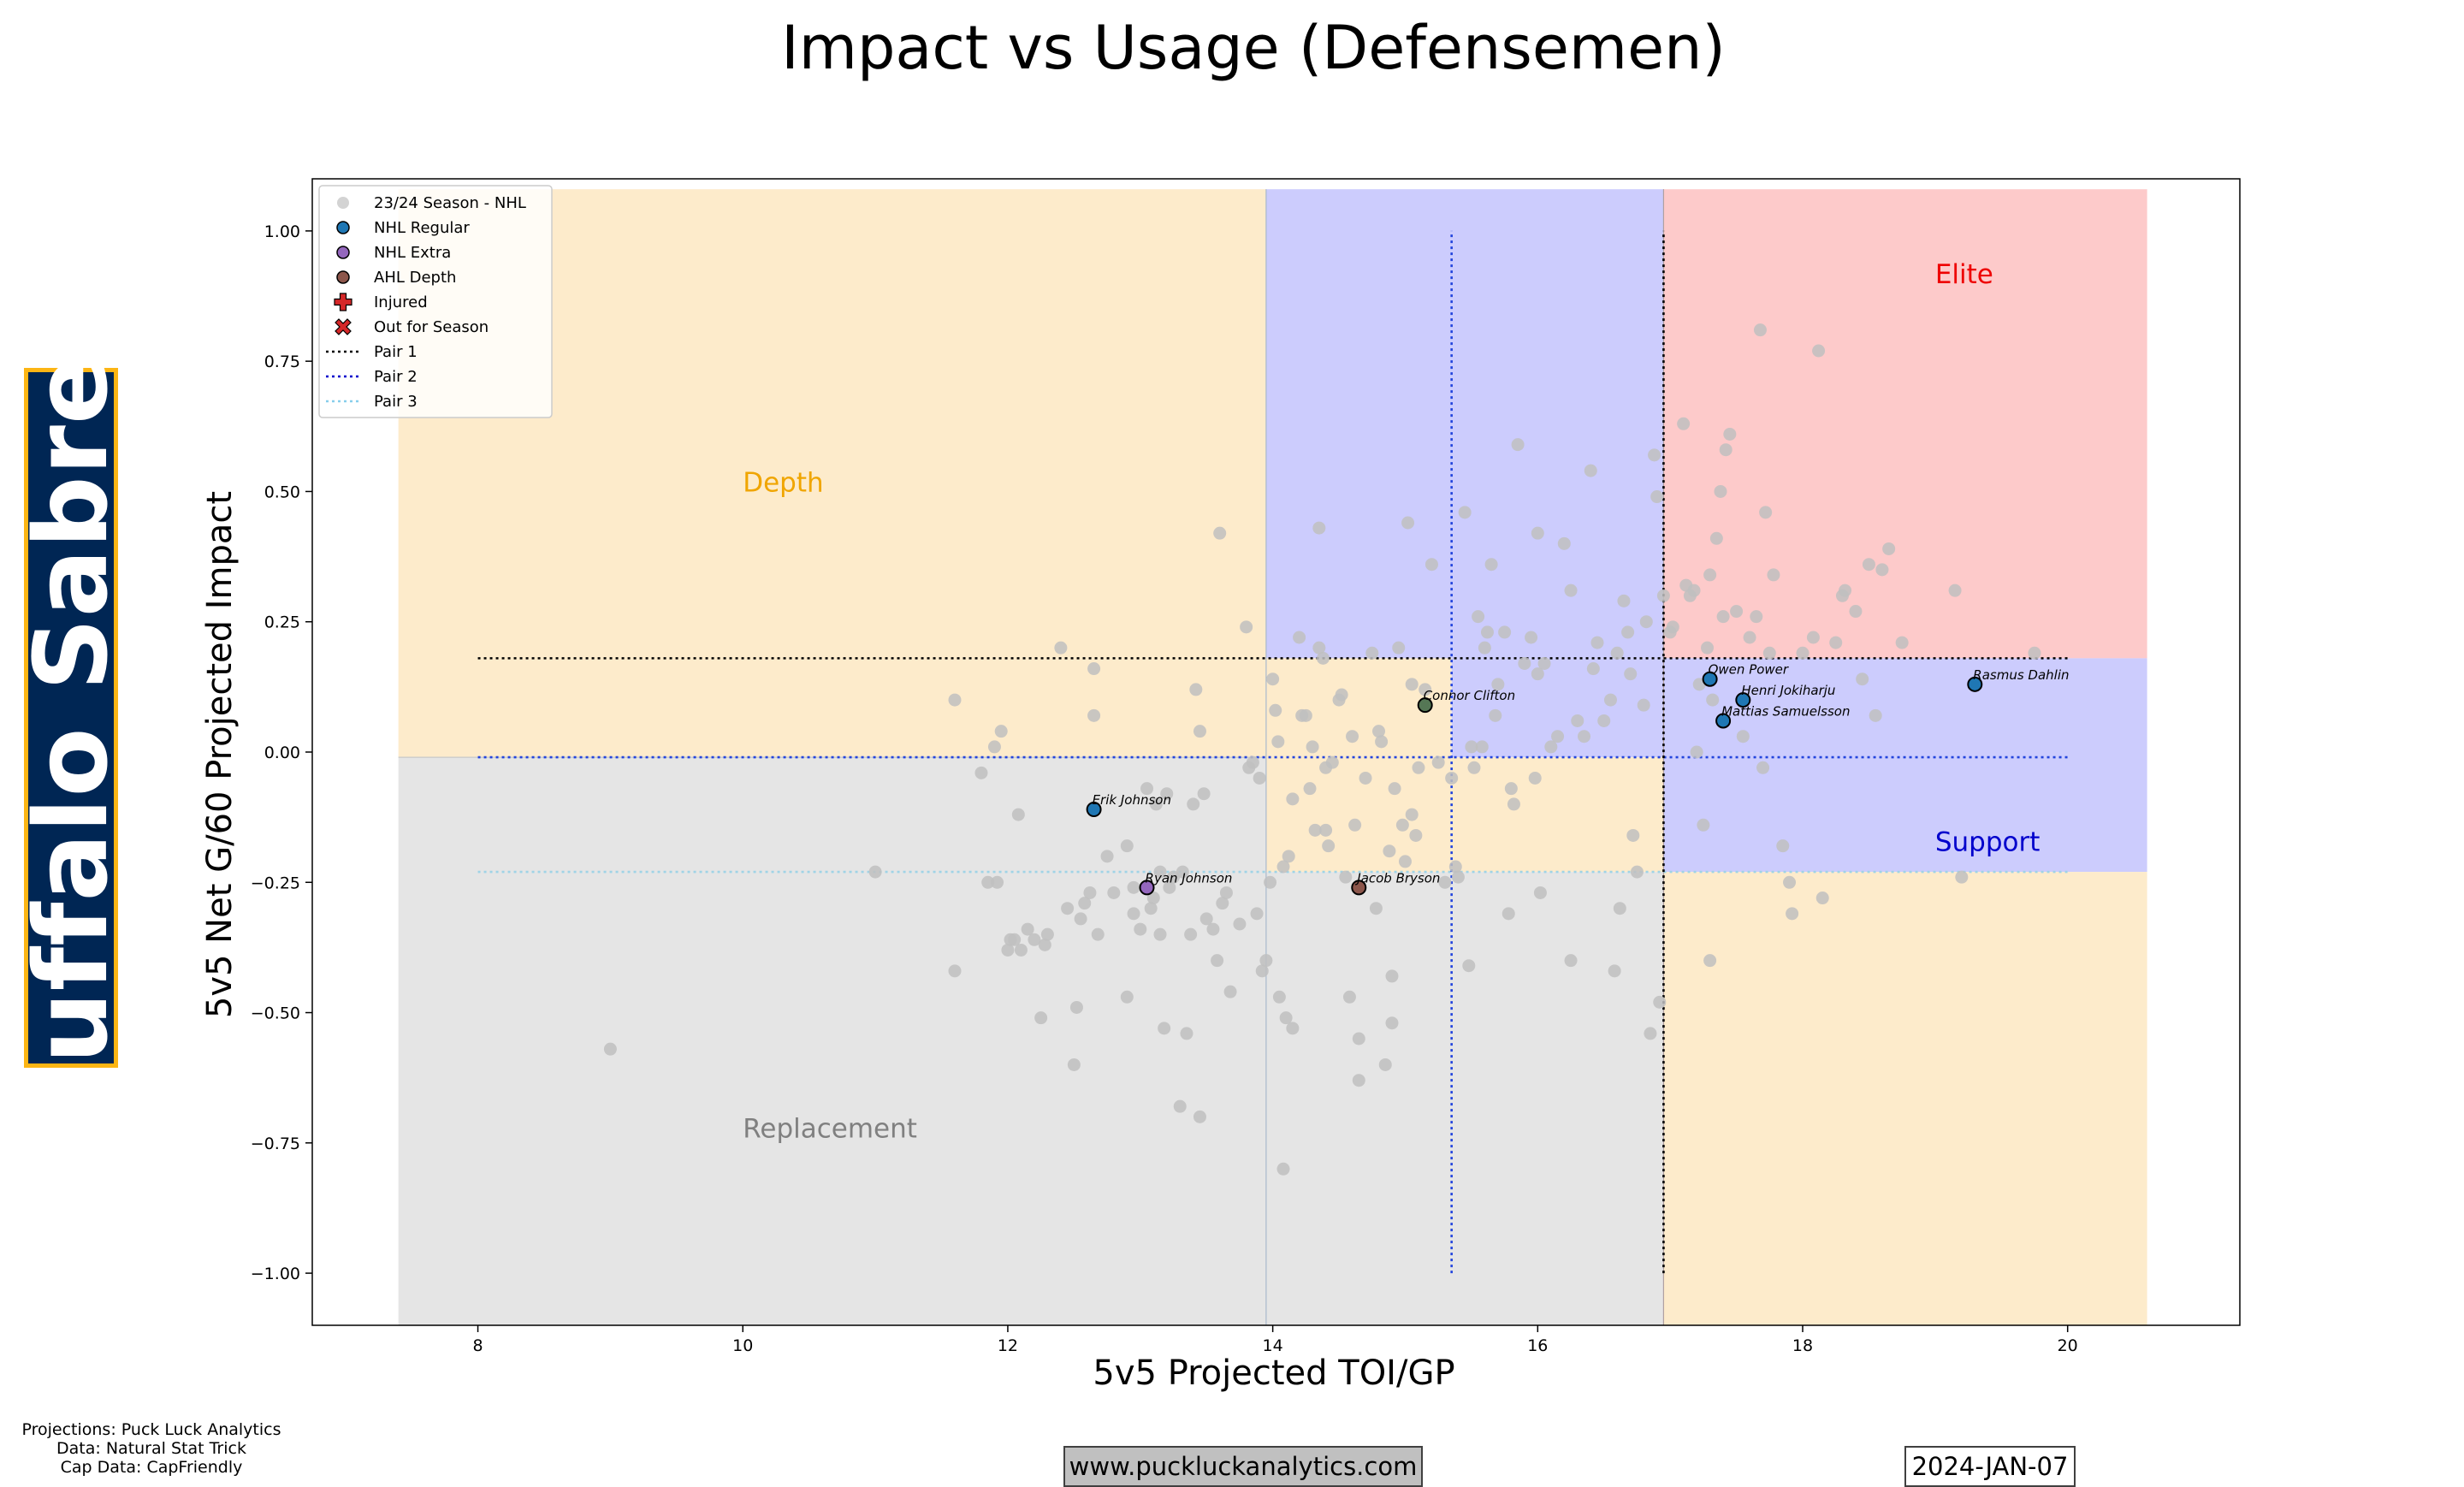  Describe the element at coordinates (1008, 1345) in the screenshot. I see `x-tick-label: 12` at that location.